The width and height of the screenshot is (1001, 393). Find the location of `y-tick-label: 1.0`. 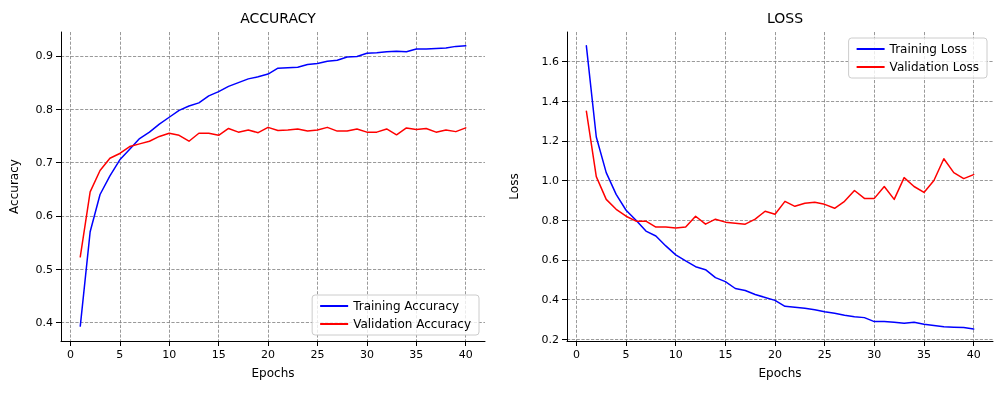

y-tick-label: 1.0 is located at coordinates (550, 181).